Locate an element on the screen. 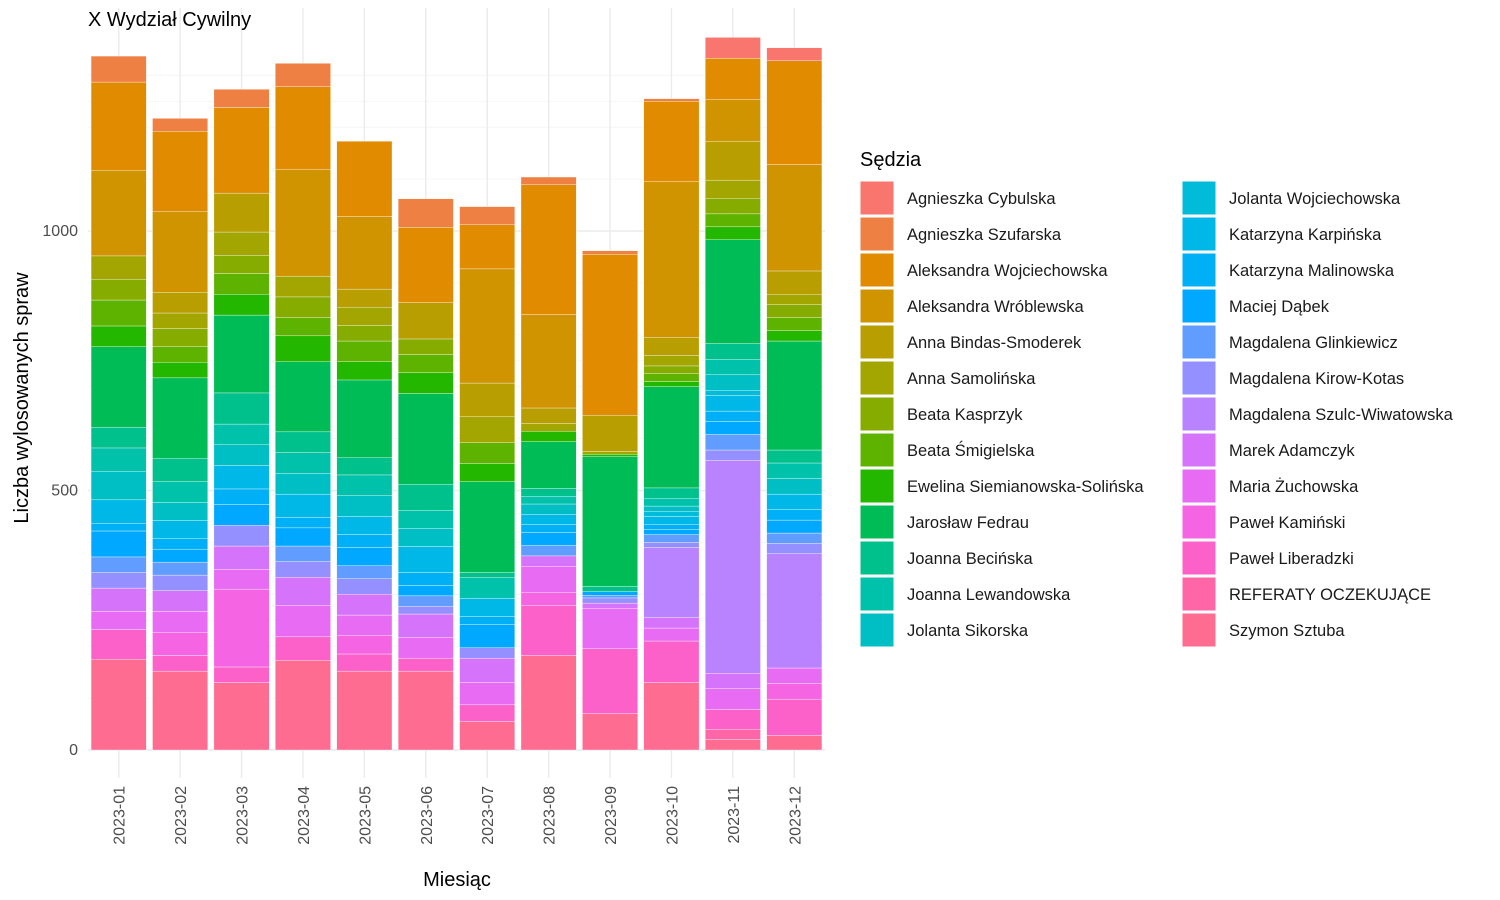 Image resolution: width=1500 pixels, height=900 pixels. legend-label: Anna Samolińska is located at coordinates (971, 379).